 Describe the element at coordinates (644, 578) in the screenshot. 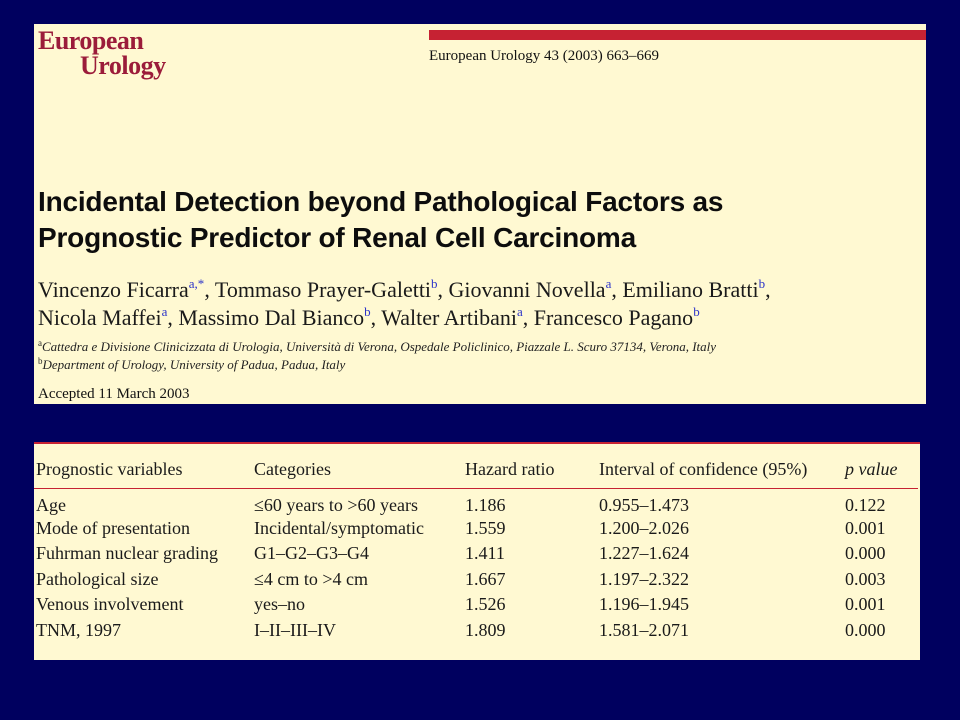

I see `table-cell: 1.197–2.322` at that location.